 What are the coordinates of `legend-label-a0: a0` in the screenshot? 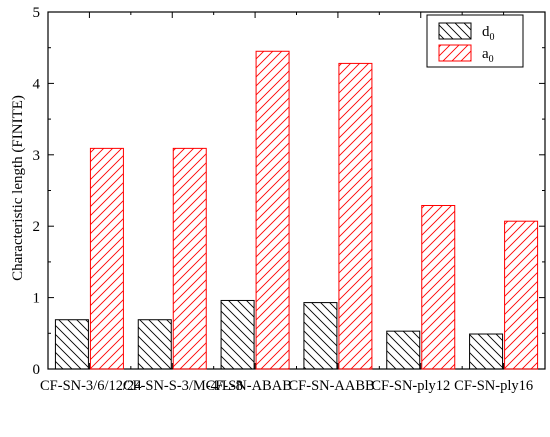 It's located at (488, 55).